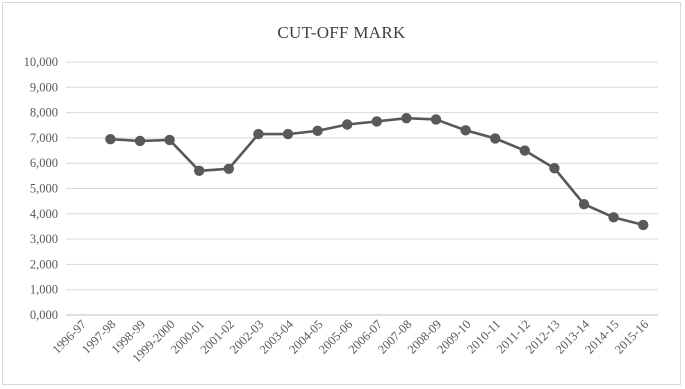 The image size is (685, 389). I want to click on chart-title: CUT-OFF MARK, so click(341, 32).